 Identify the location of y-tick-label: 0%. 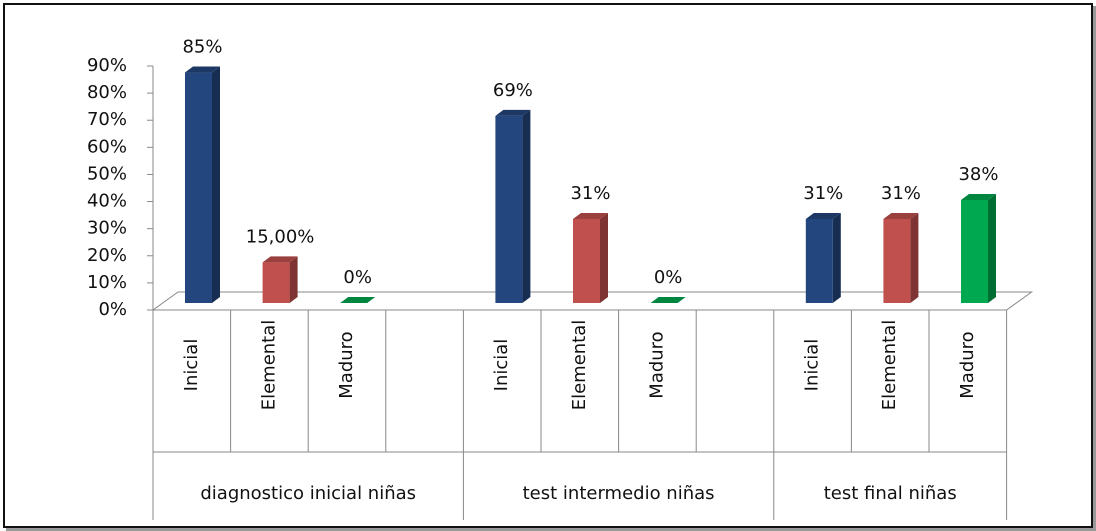
(112, 309).